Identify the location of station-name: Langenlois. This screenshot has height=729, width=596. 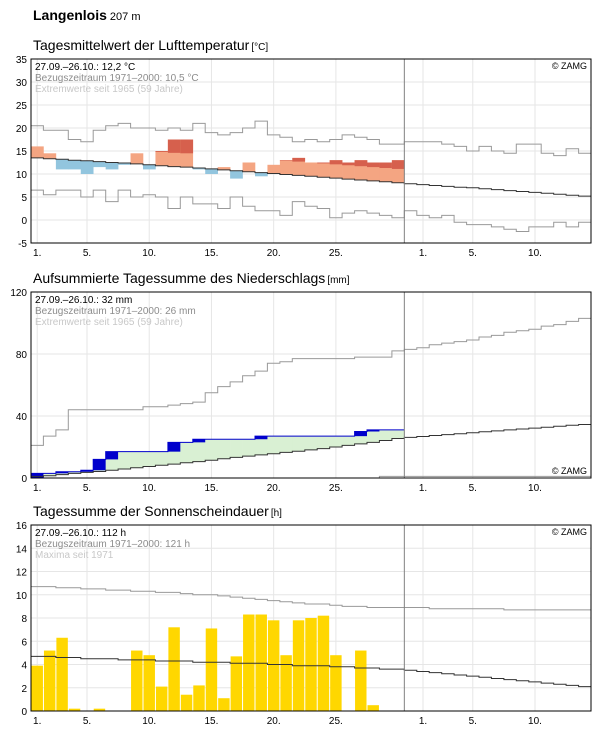
(70, 15).